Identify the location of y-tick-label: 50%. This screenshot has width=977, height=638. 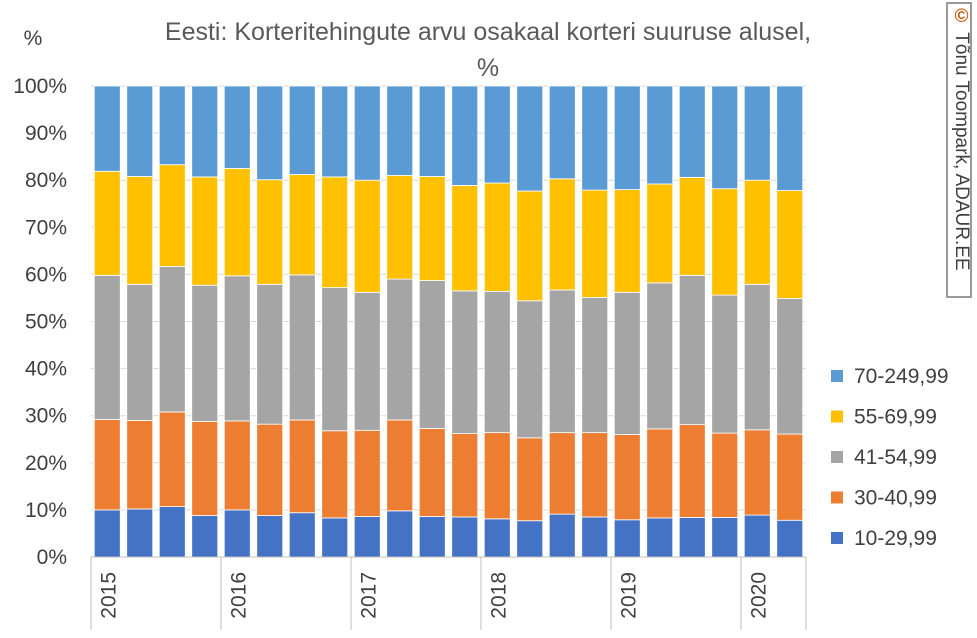
(46, 322).